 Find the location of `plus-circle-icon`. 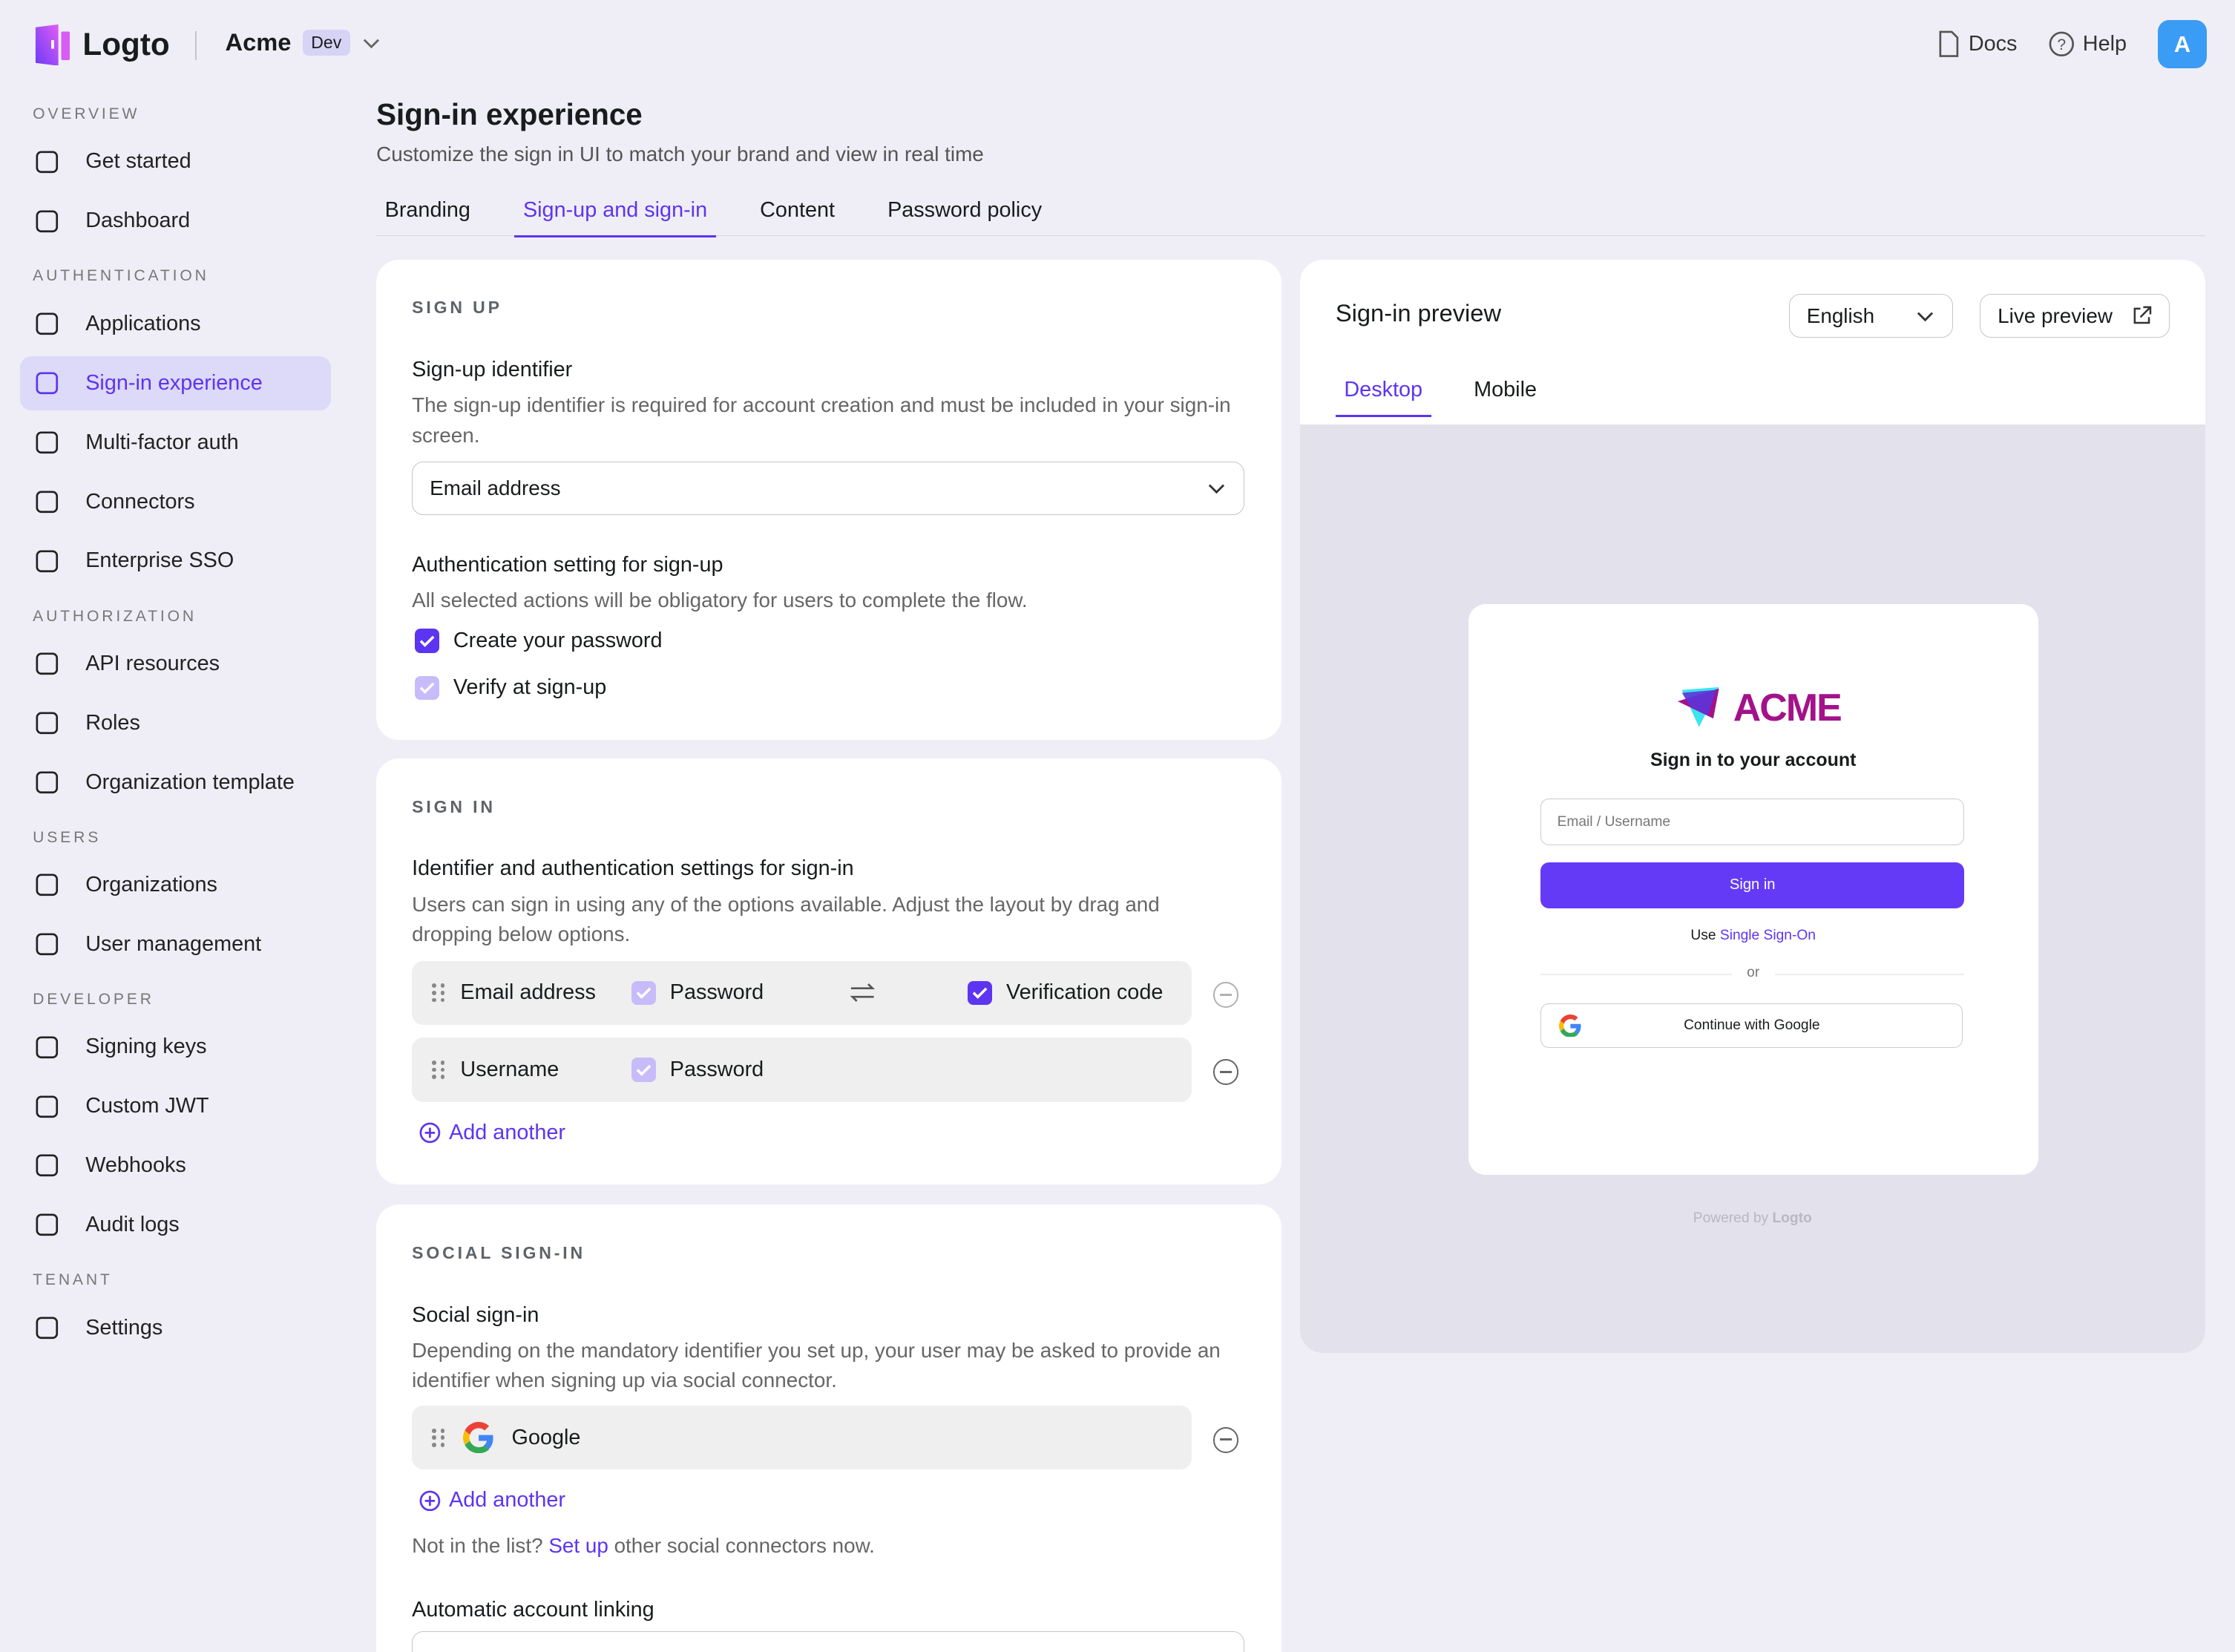

plus-circle-icon is located at coordinates (429, 1133).